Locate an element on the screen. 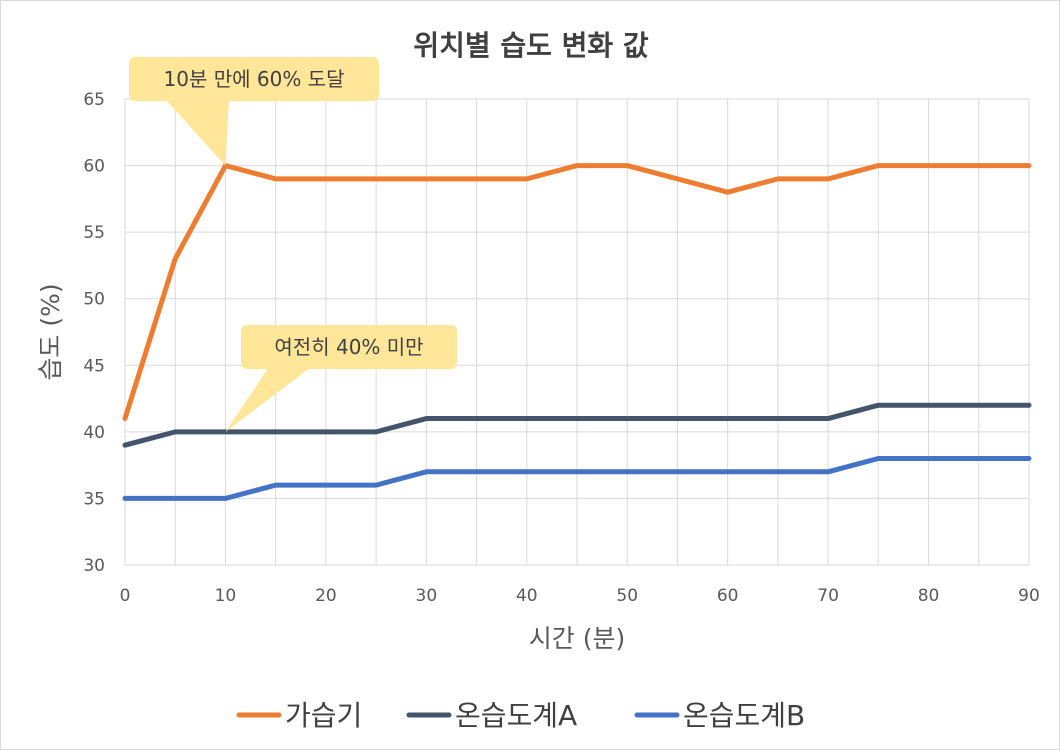 This screenshot has height=750, width=1060. callout-label: 여전히 40% 미만 is located at coordinates (348, 347).